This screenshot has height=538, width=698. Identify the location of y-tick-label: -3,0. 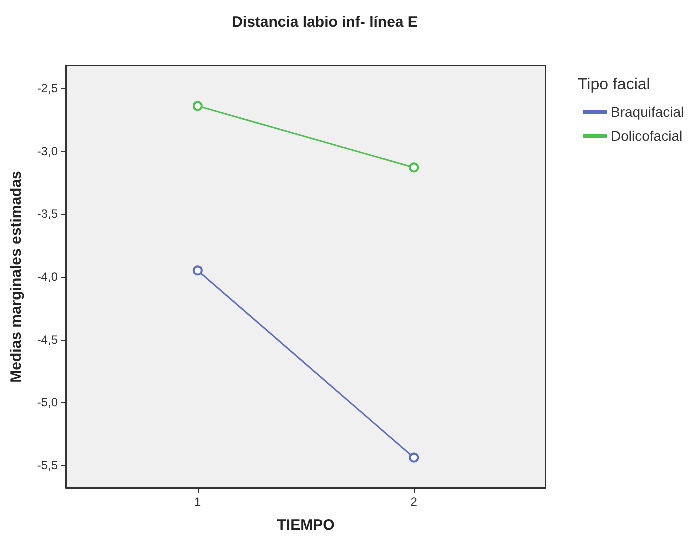
(47, 151).